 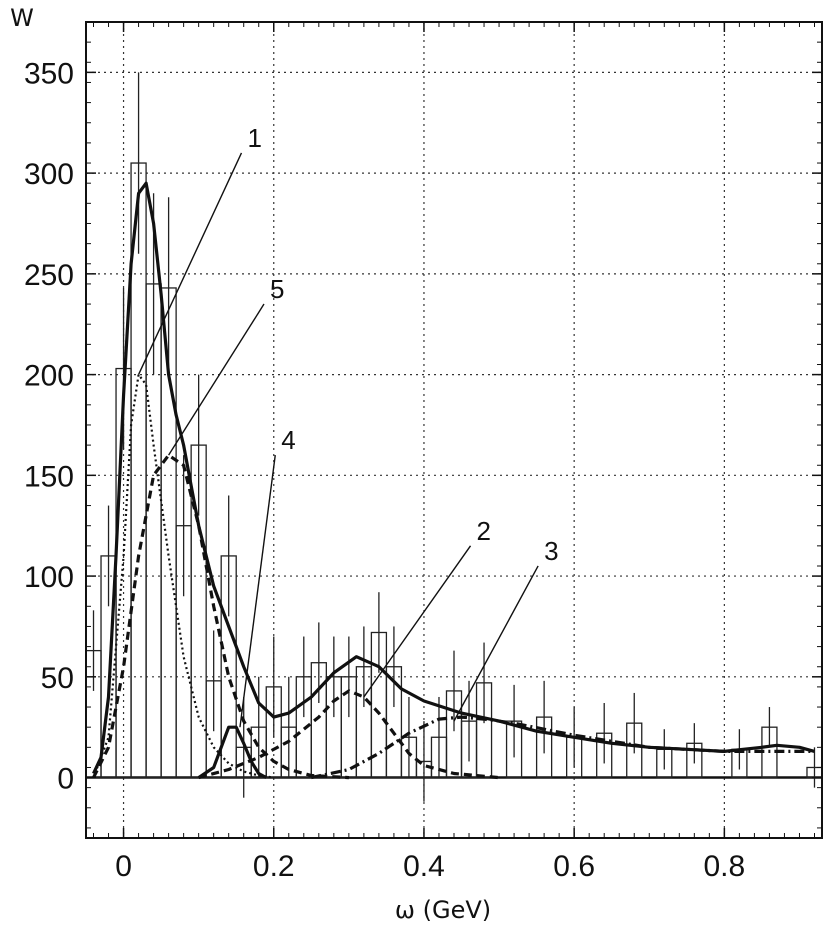 I want to click on x-axis-title: ω (GeV), so click(x=443, y=910).